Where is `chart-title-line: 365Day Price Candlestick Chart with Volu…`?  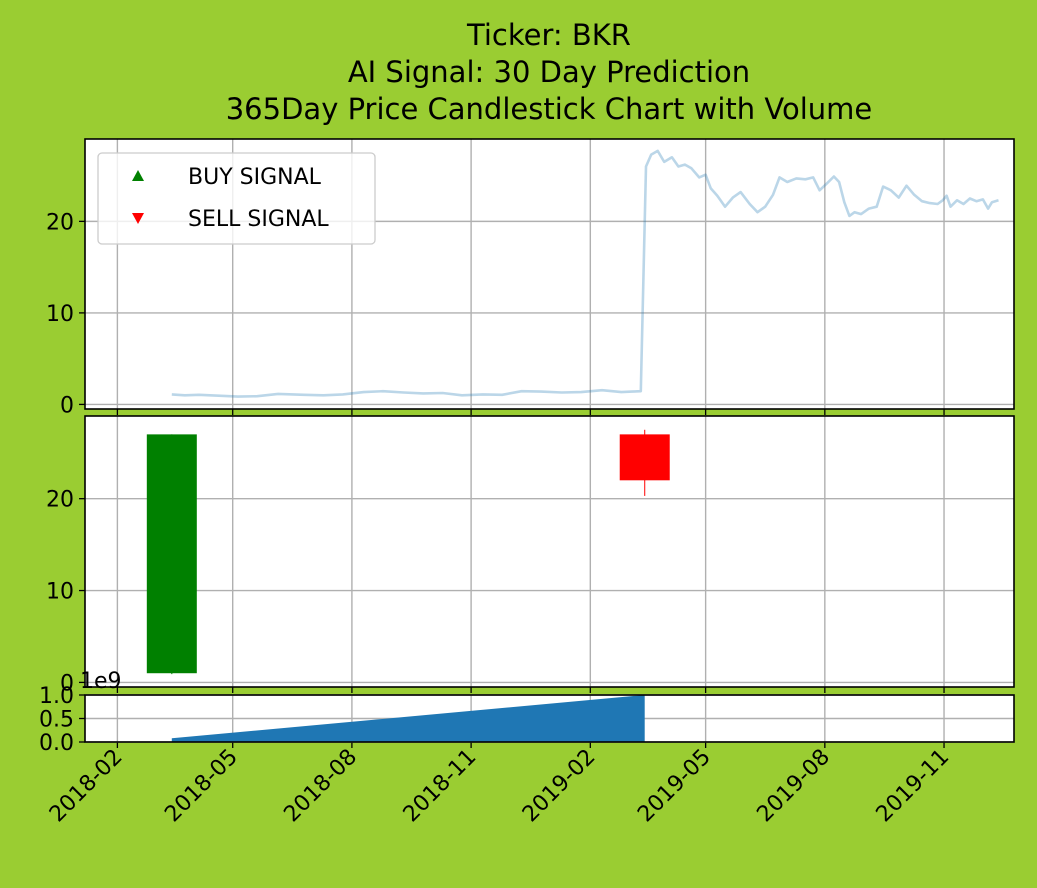
chart-title-line: 365Day Price Candlestick Chart with Volu… is located at coordinates (549, 109).